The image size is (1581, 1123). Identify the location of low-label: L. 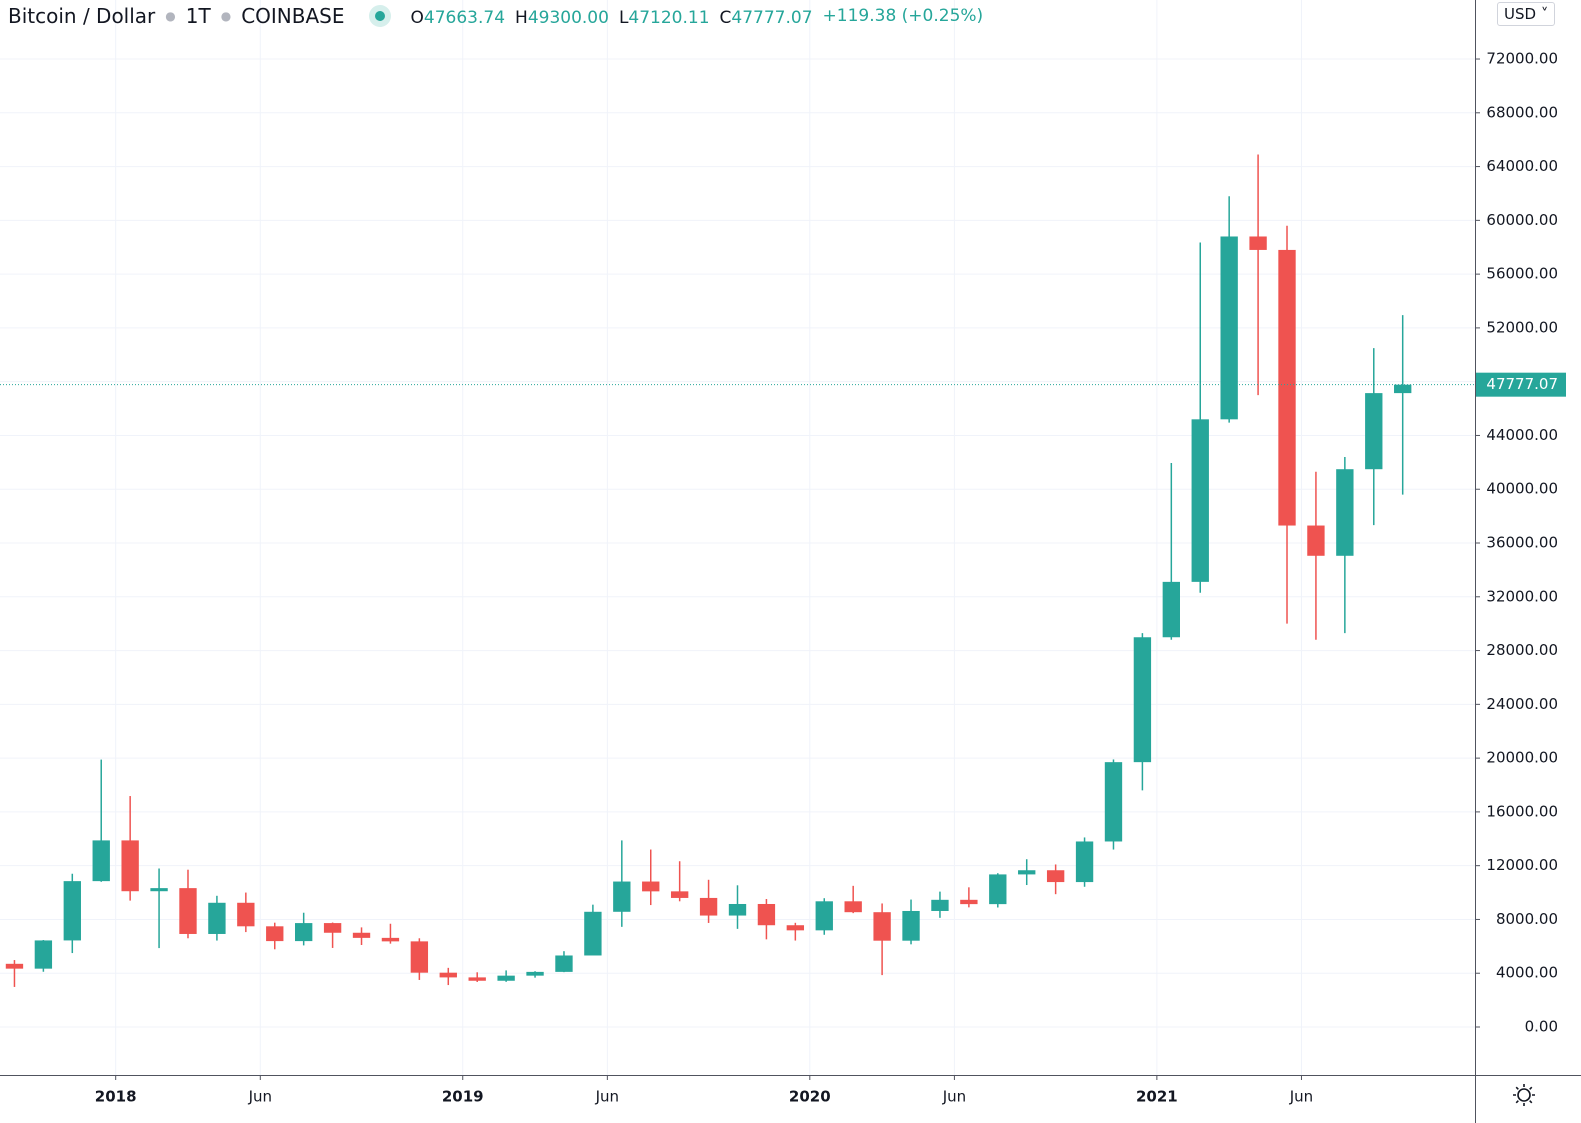
(623, 18).